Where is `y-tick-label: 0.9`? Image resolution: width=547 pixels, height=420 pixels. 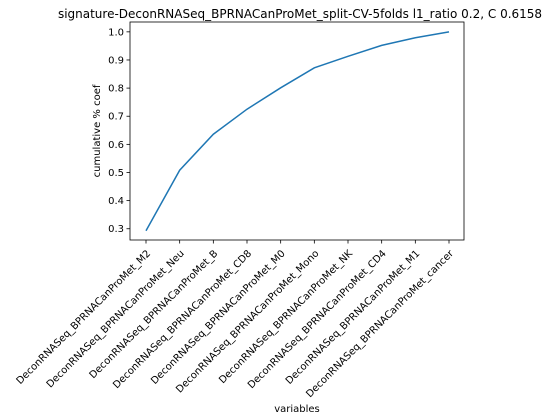
y-tick-label: 0.9 is located at coordinates (116, 60).